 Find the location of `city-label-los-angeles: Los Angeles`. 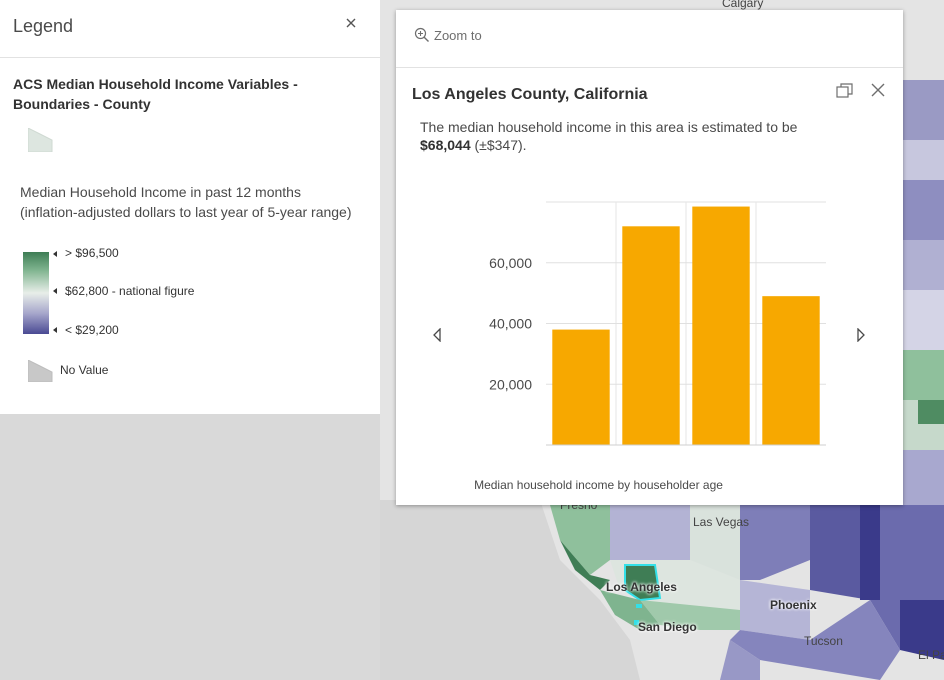

city-label-los-angeles: Los Angeles is located at coordinates (641, 587).